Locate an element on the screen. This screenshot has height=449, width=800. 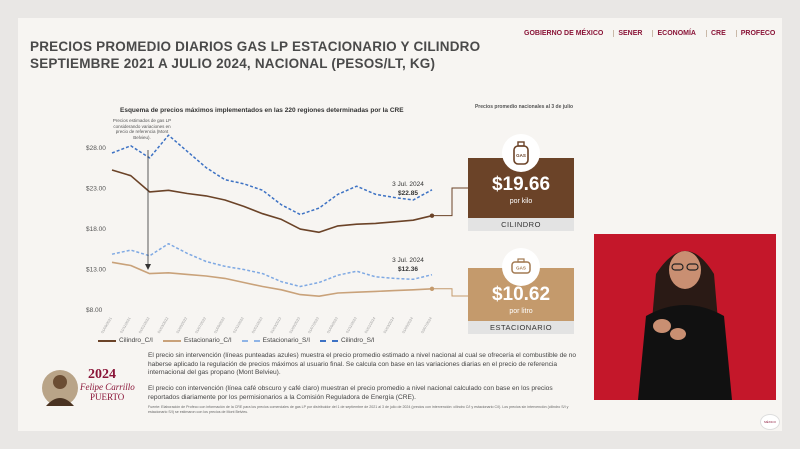
x-tick-label: 01/01/2022 is located at coordinates (144, 326).